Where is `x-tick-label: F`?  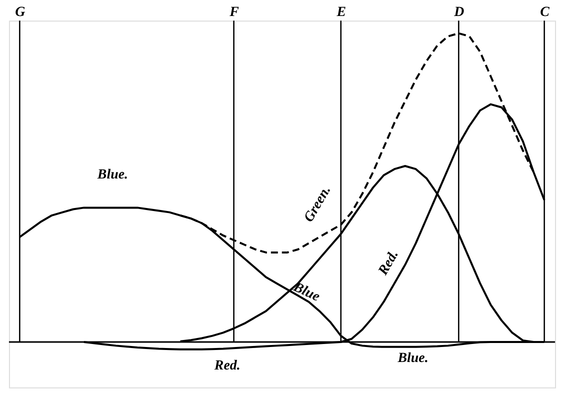 x-tick-label: F is located at coordinates (234, 12).